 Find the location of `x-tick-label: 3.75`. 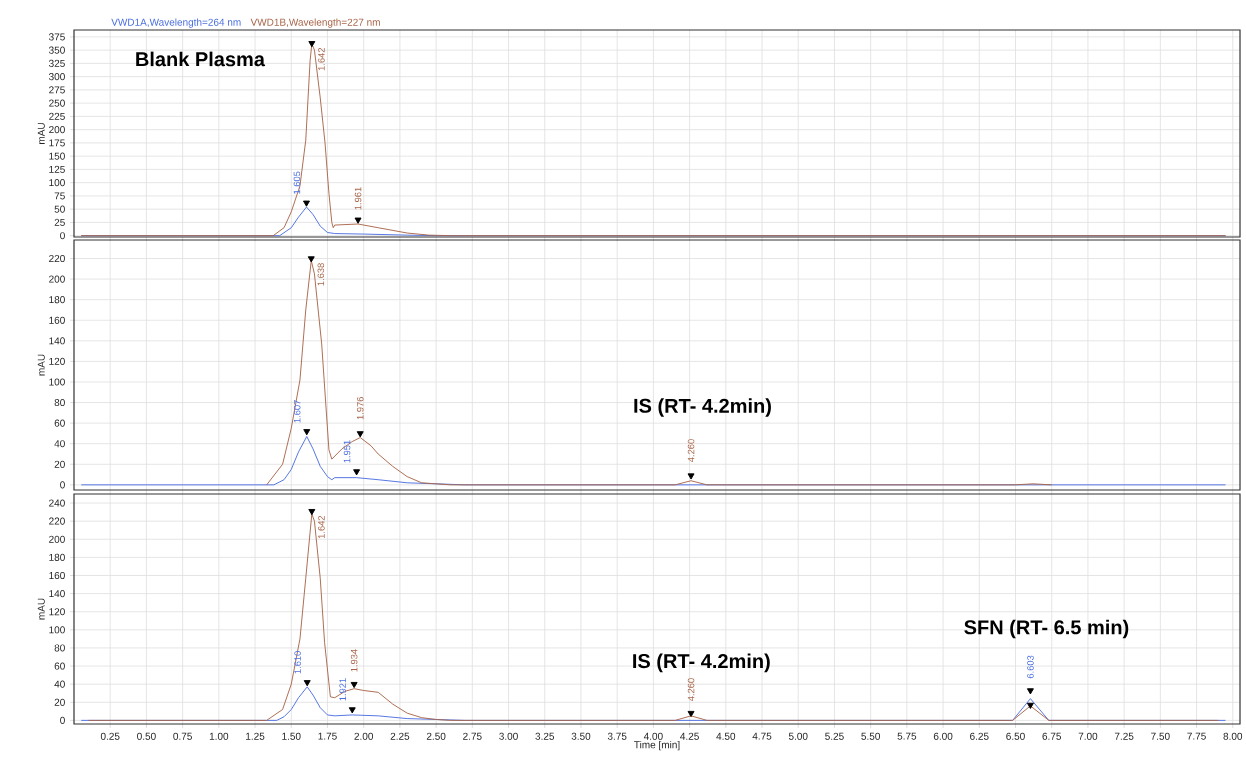

x-tick-label: 3.75 is located at coordinates (617, 736).